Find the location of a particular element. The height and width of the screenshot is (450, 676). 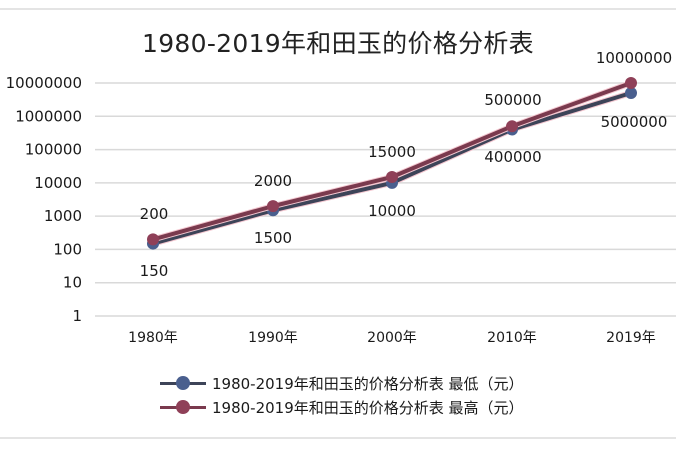

data-label-low: 400000 is located at coordinates (512, 157).